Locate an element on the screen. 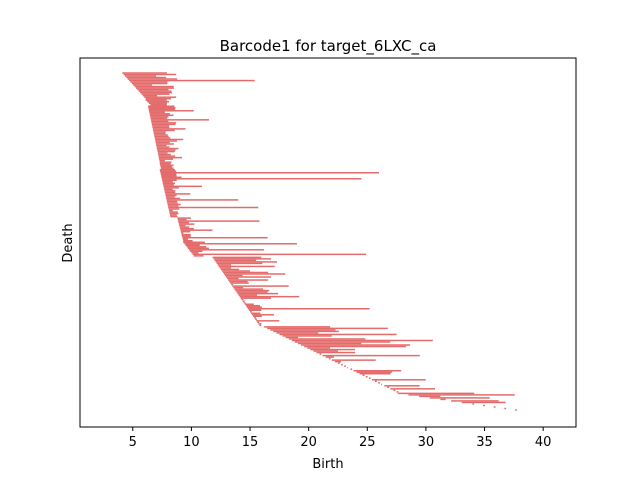 This screenshot has height=480, width=640. x-tick-label: 15 is located at coordinates (250, 442).